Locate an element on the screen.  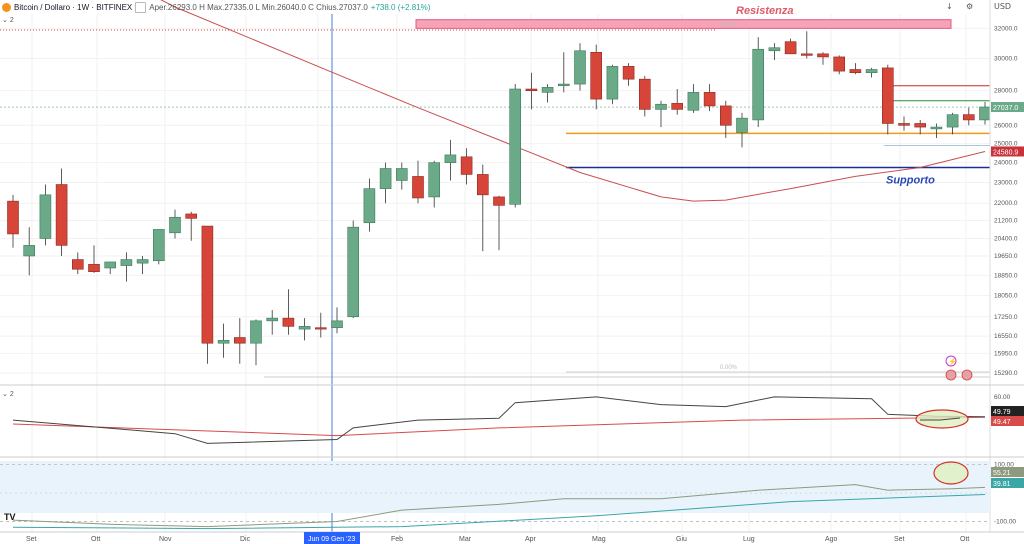
stoch-k-badge is located at coordinates (1007, 472).